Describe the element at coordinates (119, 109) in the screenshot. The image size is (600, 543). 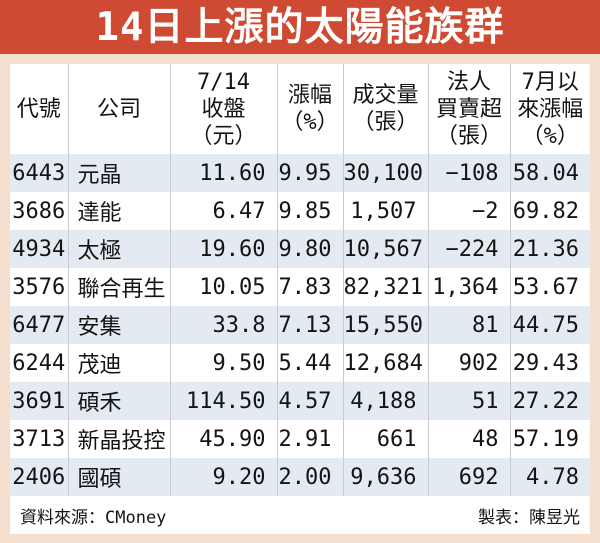
I see `column-header-company: 公司` at that location.